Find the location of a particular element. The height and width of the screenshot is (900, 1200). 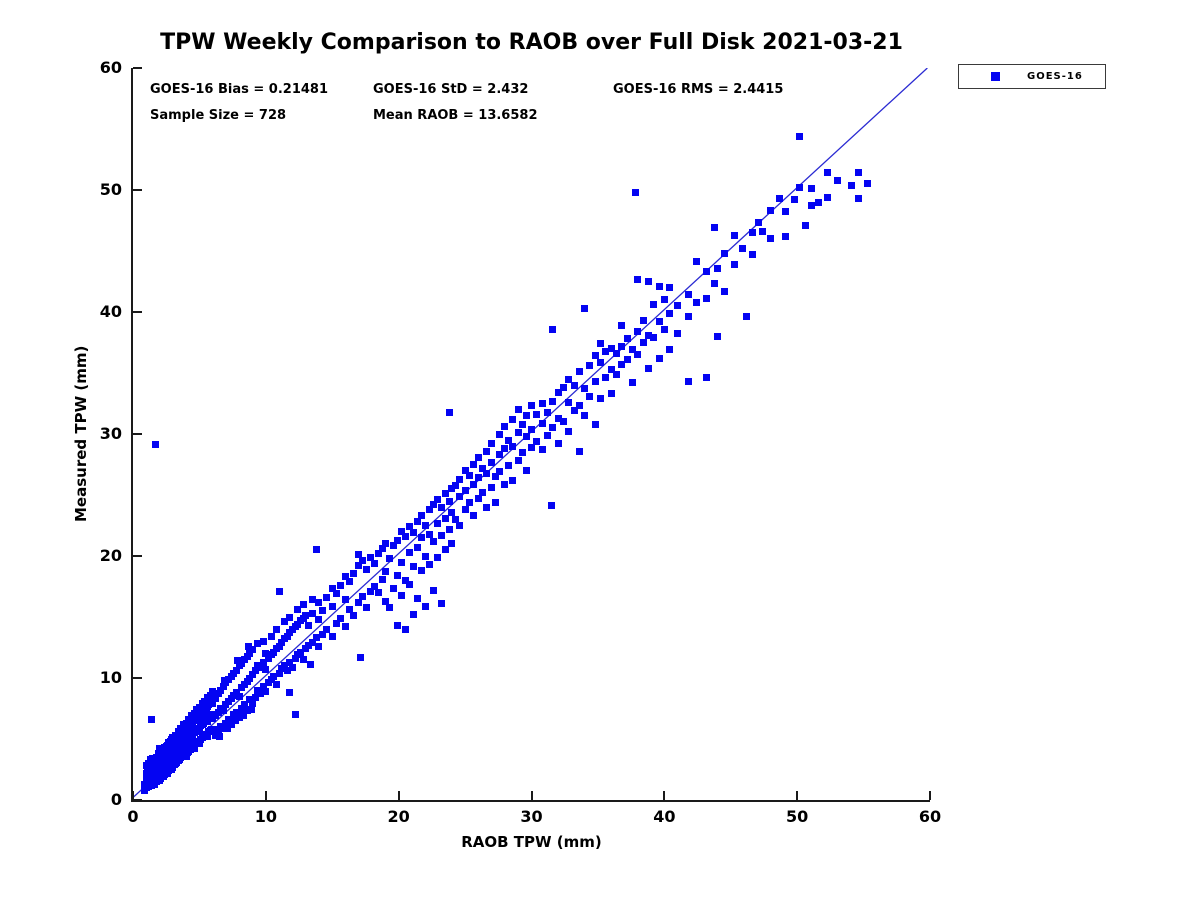

x-tick-label: 30 is located at coordinates (531, 816).